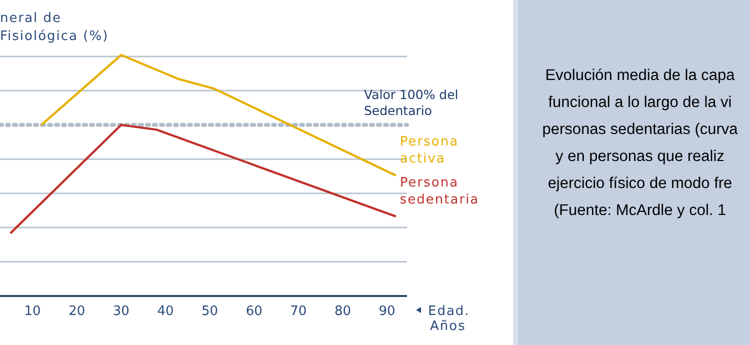 The width and height of the screenshot is (750, 345). Describe the element at coordinates (54, 27) in the screenshot. I see `y-axis-title: neral de Fisiológica (%)` at that location.